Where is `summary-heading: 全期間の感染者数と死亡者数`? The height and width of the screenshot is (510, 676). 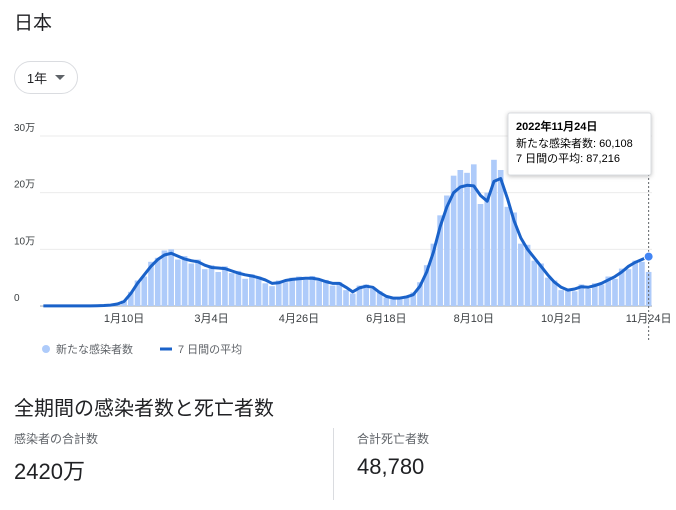 summary-heading: 全期間の感染者数と死亡者数 is located at coordinates (144, 409).